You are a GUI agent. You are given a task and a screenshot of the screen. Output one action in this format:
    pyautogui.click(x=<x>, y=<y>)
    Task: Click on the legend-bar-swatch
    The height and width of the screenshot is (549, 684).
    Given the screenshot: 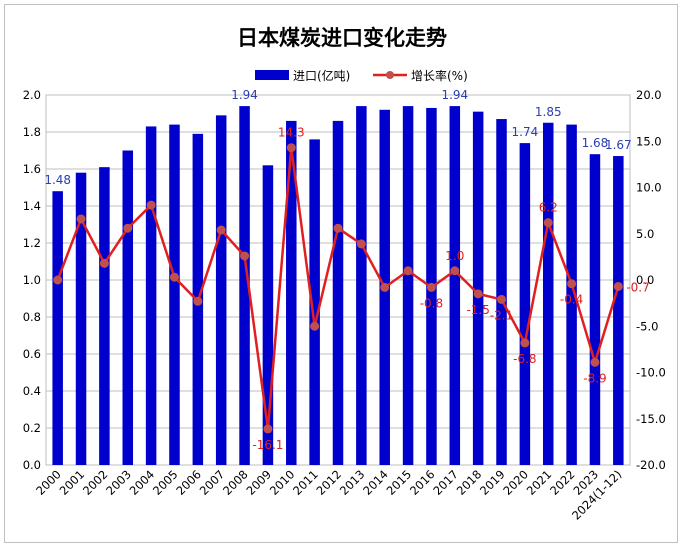 What is the action you would take?
    pyautogui.click(x=272, y=75)
    